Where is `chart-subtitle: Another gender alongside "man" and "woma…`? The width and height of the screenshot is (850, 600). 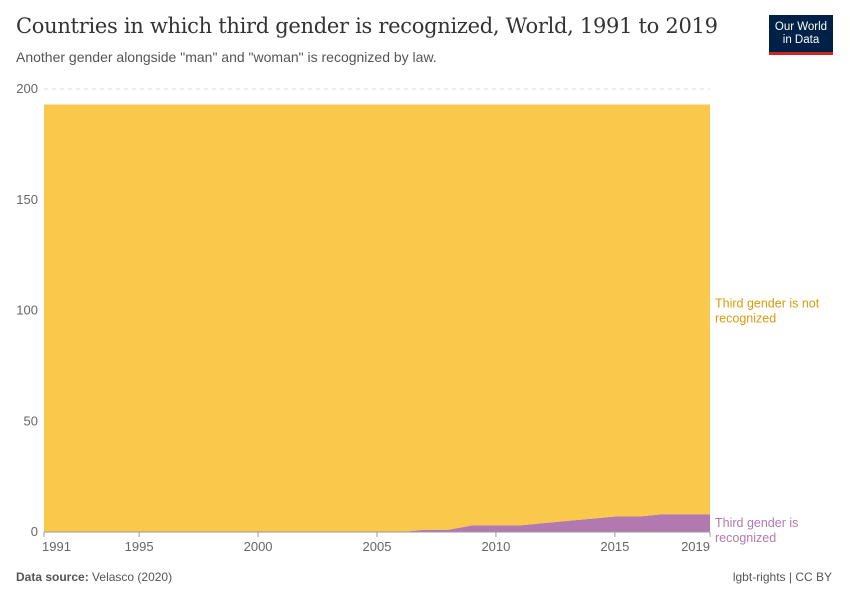
chart-subtitle: Another gender alongside "man" and "woma… is located at coordinates (226, 57).